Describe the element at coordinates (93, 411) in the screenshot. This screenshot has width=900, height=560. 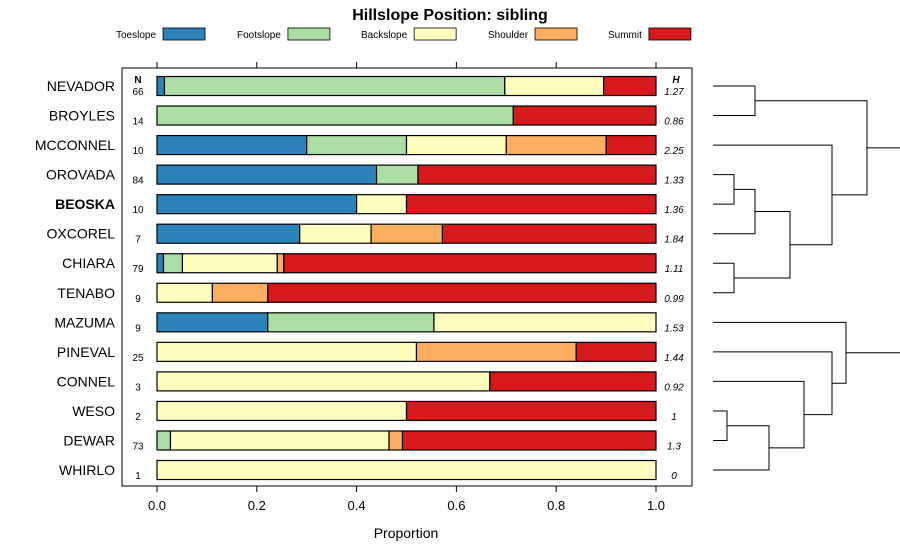
I see `row-label: WESO` at that location.